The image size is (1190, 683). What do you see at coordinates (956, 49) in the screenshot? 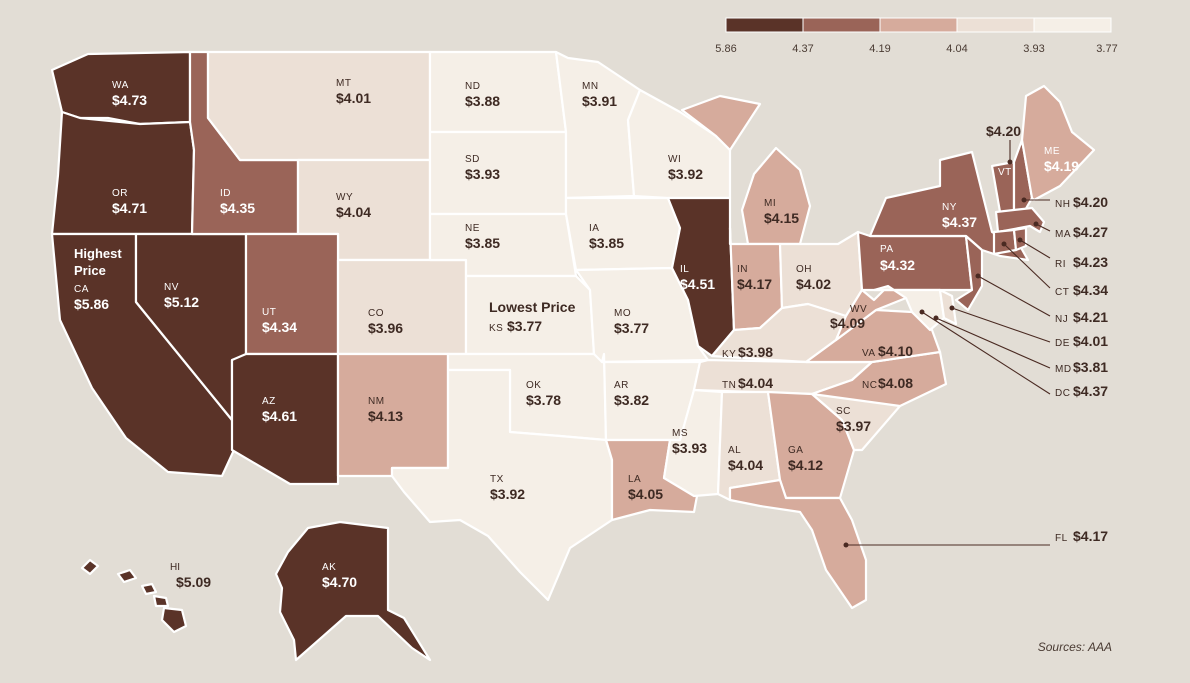
I see `legend-tick-4: 4.04` at bounding box center [956, 49].